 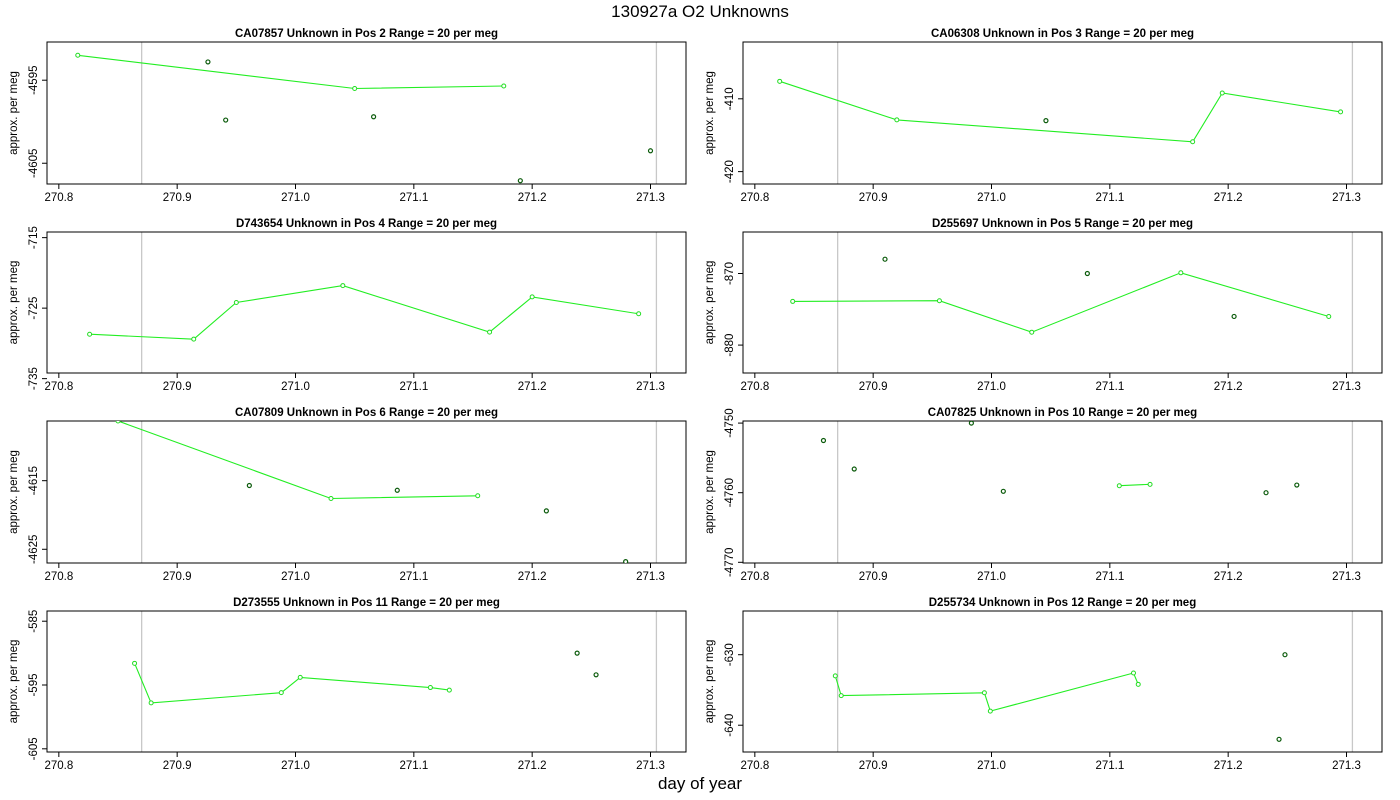 I want to click on y-tick-label: -595, so click(x=34, y=684).